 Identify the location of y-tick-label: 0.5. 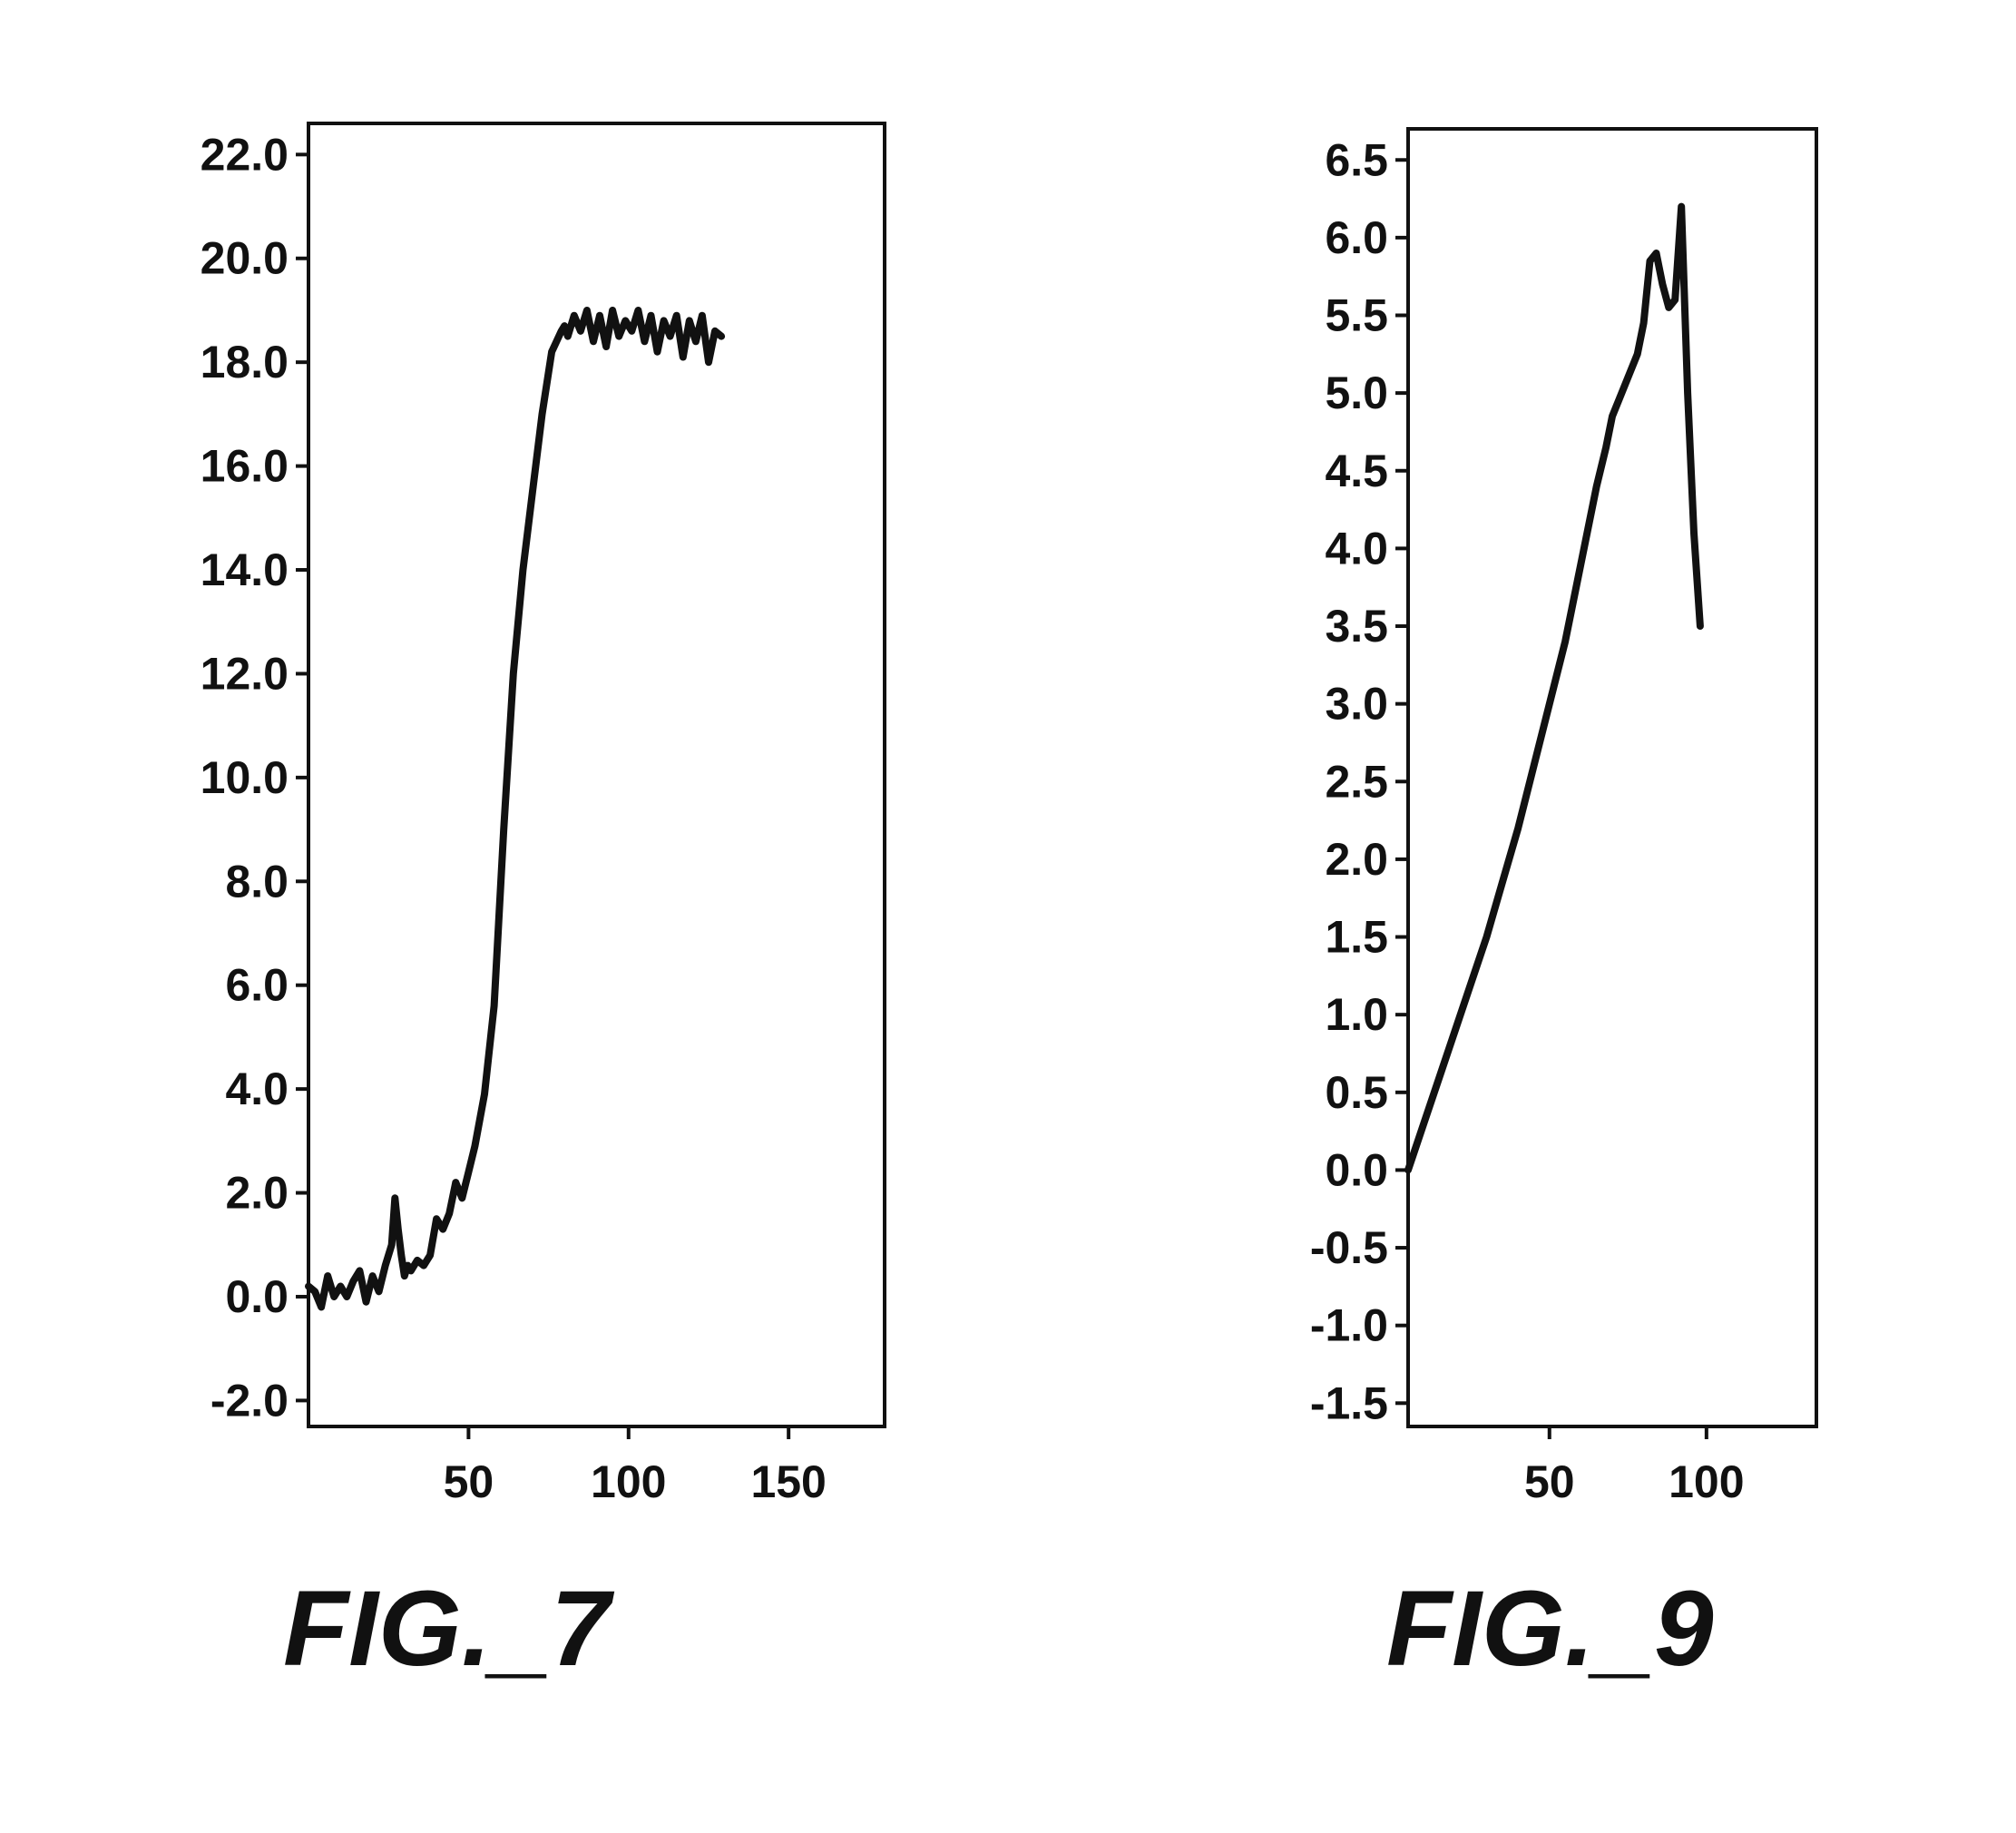
(1357, 1093).